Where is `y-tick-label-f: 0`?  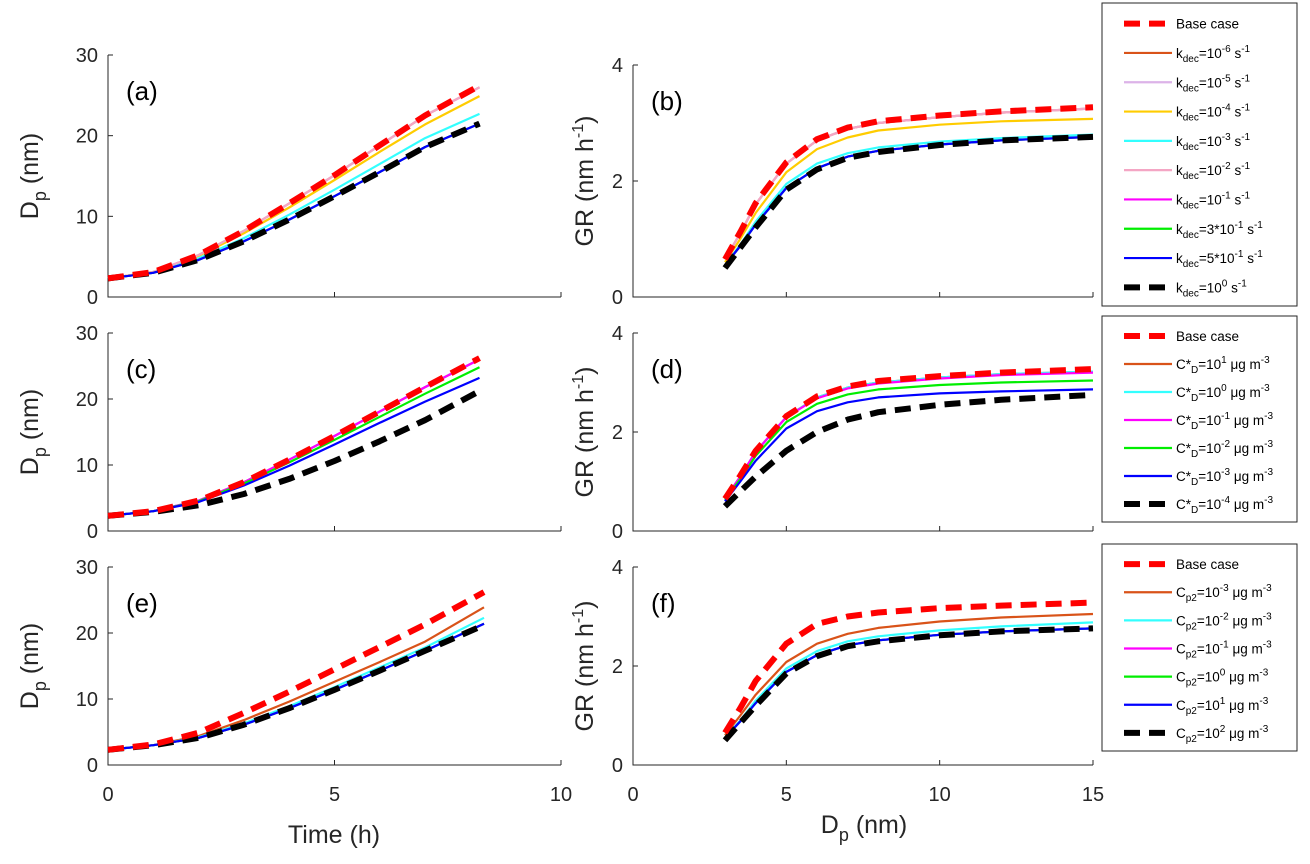
y-tick-label-f: 0 is located at coordinates (617, 766).